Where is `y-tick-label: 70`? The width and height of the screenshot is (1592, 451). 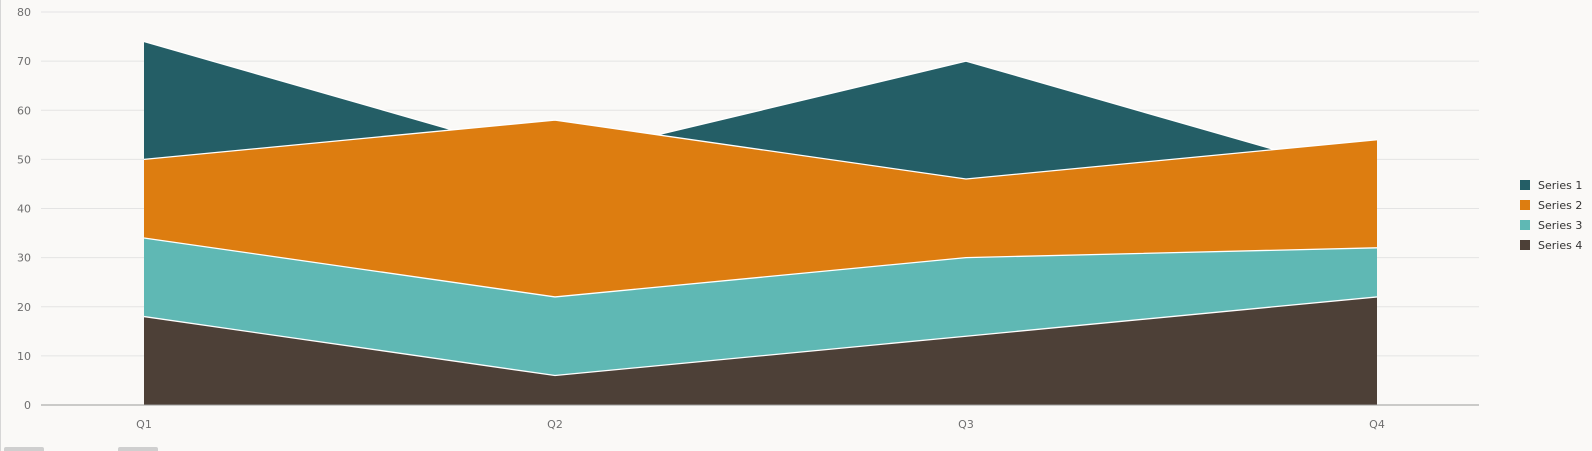
y-tick-label: 70 is located at coordinates (24, 61).